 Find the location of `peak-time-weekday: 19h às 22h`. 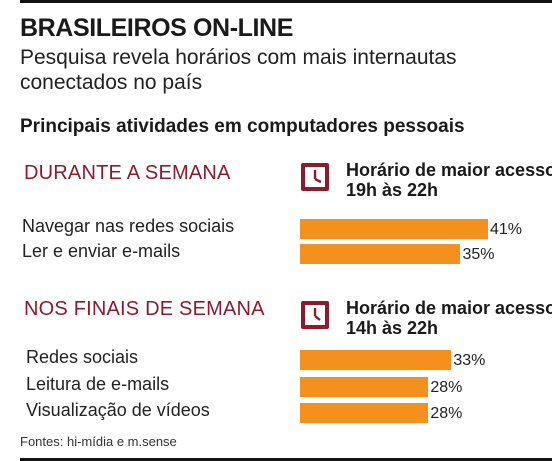

peak-time-weekday: 19h às 22h is located at coordinates (392, 190).